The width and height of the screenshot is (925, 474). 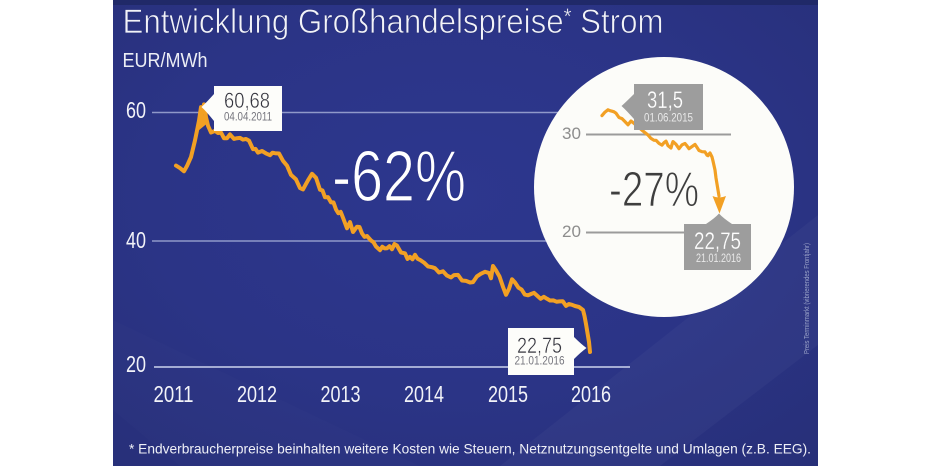 I want to click on svg-text: -62%, so click(x=399, y=177).